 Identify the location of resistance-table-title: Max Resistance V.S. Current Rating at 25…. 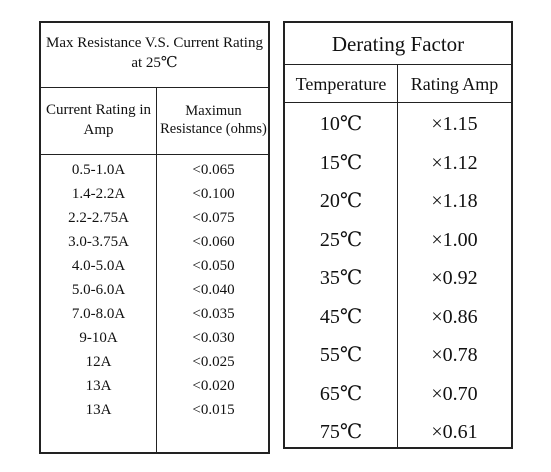
(154, 53).